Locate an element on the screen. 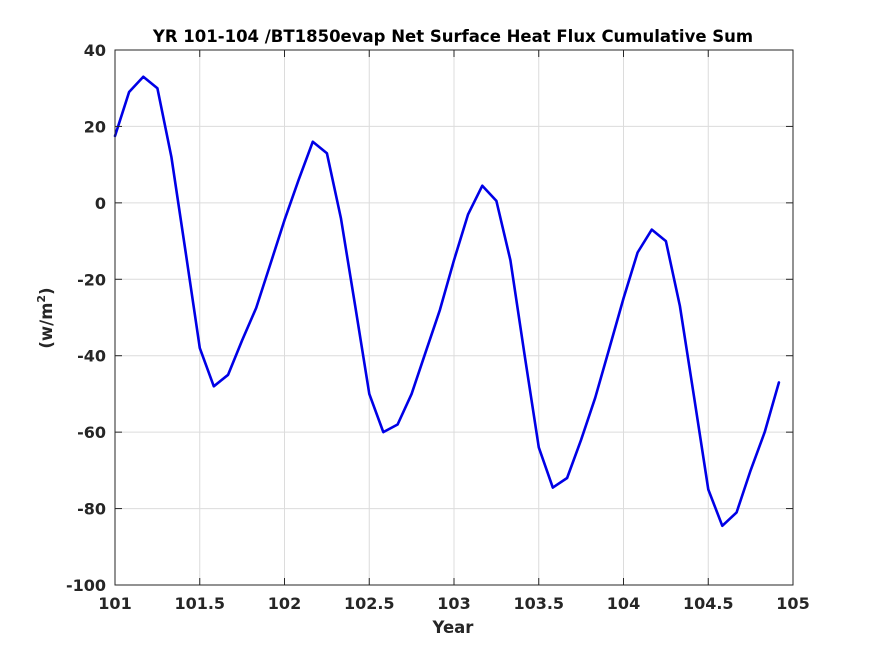  y-axis-label: (w/m2) is located at coordinates (45, 317).